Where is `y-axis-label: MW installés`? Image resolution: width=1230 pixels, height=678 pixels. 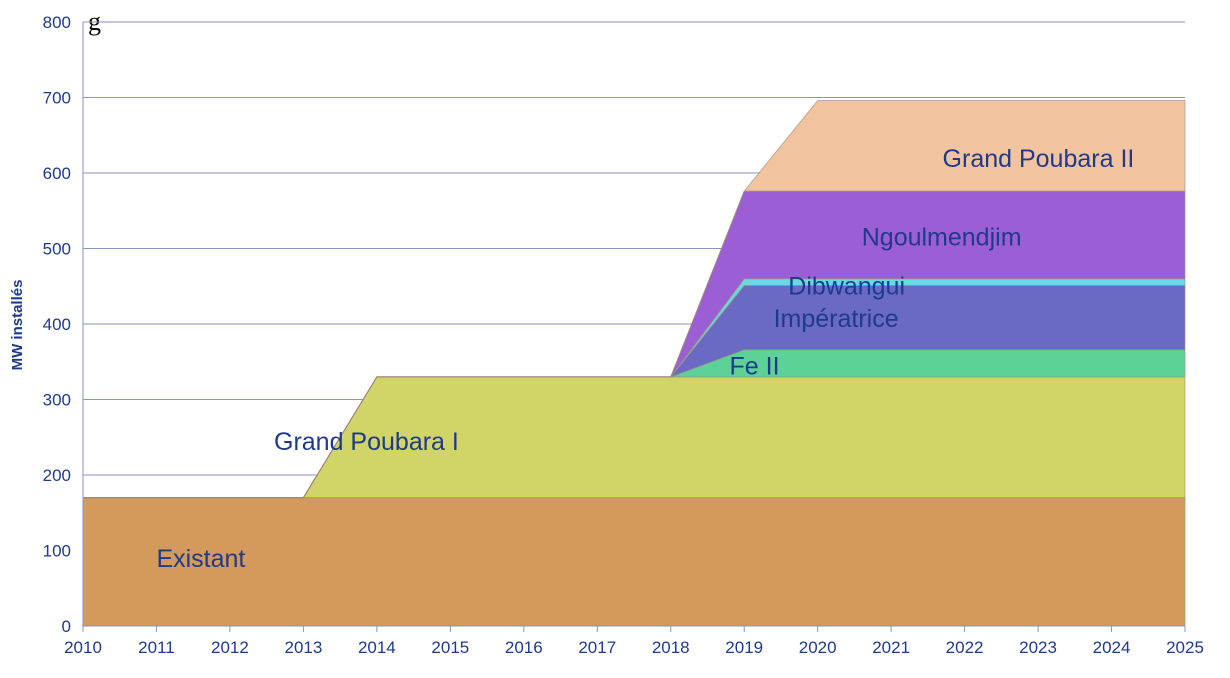
y-axis-label: MW installés is located at coordinates (17, 325).